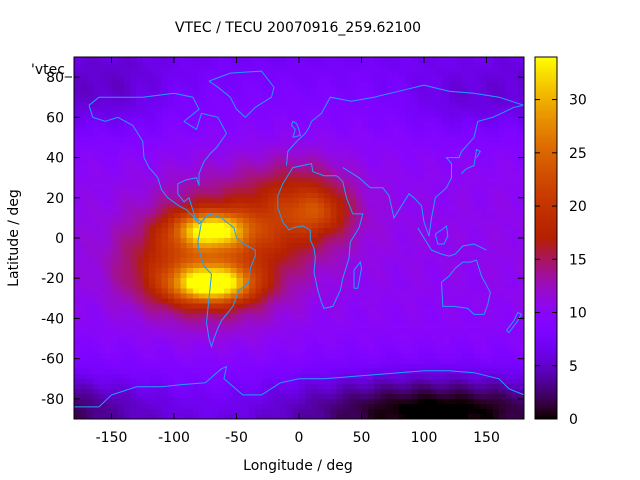  What do you see at coordinates (112, 438) in the screenshot?
I see `x-tick-label: -150` at bounding box center [112, 438].